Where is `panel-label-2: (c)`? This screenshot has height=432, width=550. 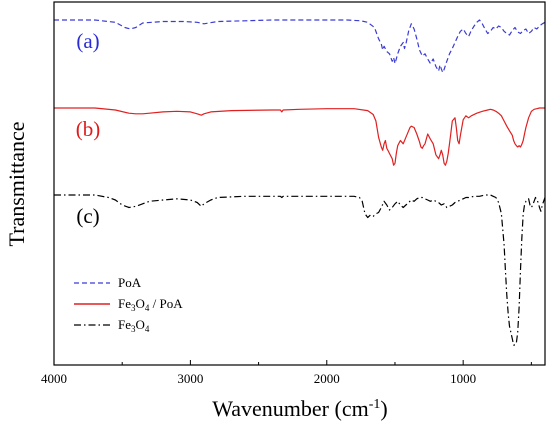
panel-label-2: (c) is located at coordinates (87, 216).